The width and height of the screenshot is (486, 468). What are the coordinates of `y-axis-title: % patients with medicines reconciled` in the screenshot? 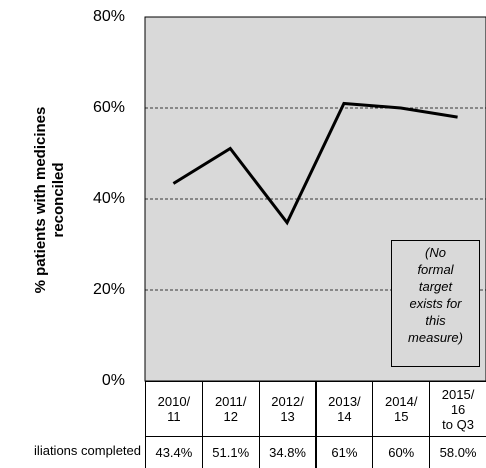 It's located at (49, 200).